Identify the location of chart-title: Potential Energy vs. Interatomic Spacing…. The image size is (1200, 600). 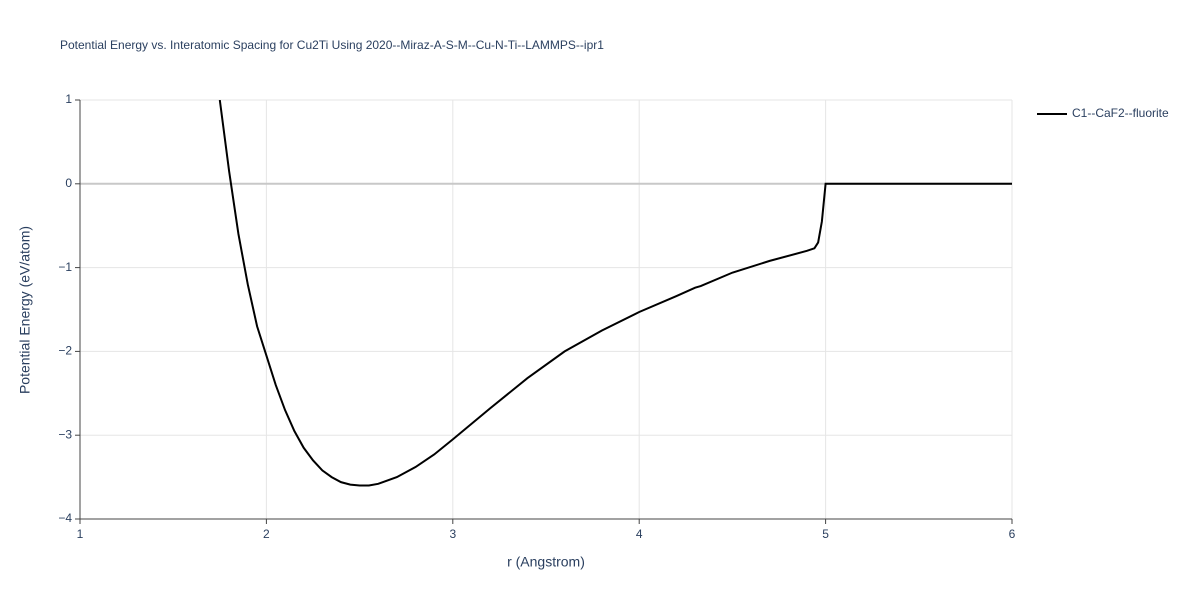
(332, 45).